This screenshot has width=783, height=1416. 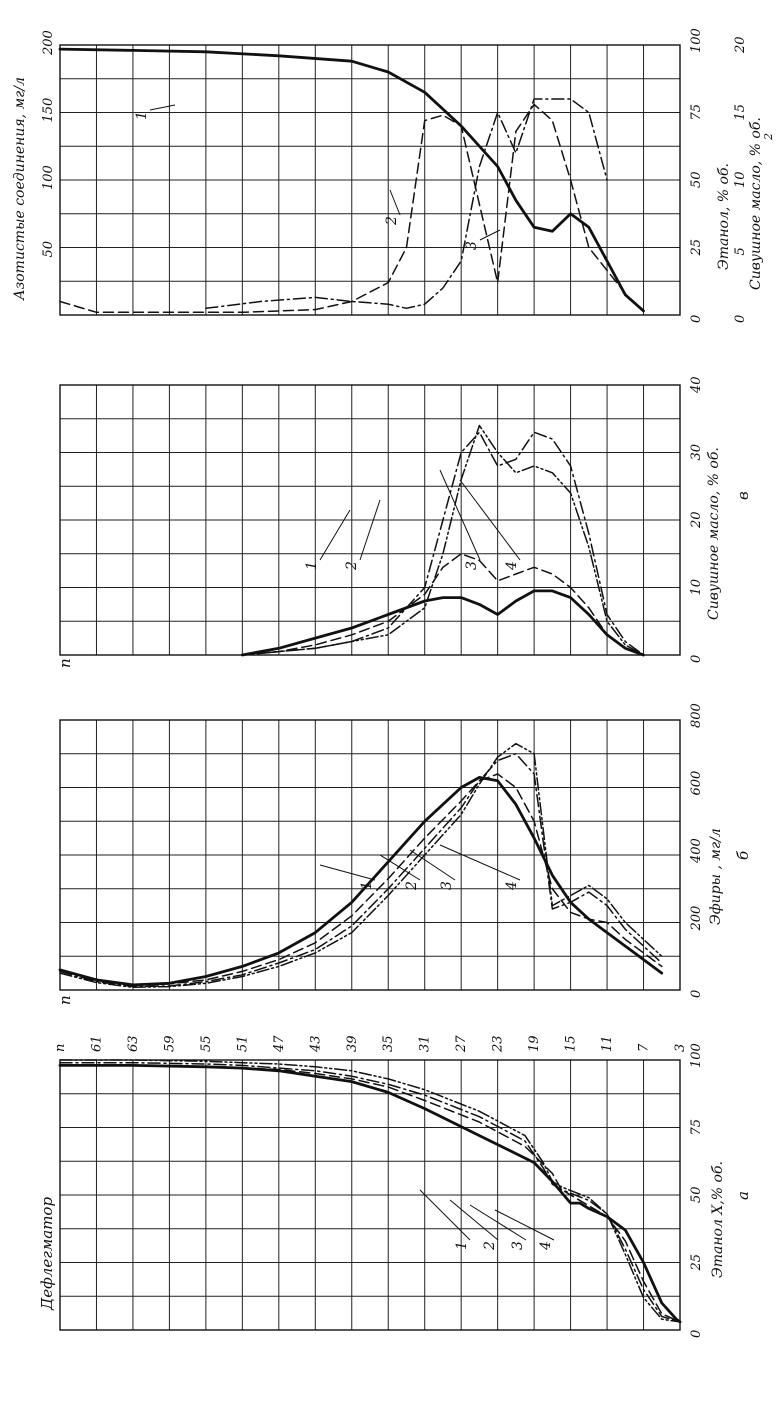 What do you see at coordinates (498, 1044) in the screenshot?
I see `plate-label: 23` at bounding box center [498, 1044].